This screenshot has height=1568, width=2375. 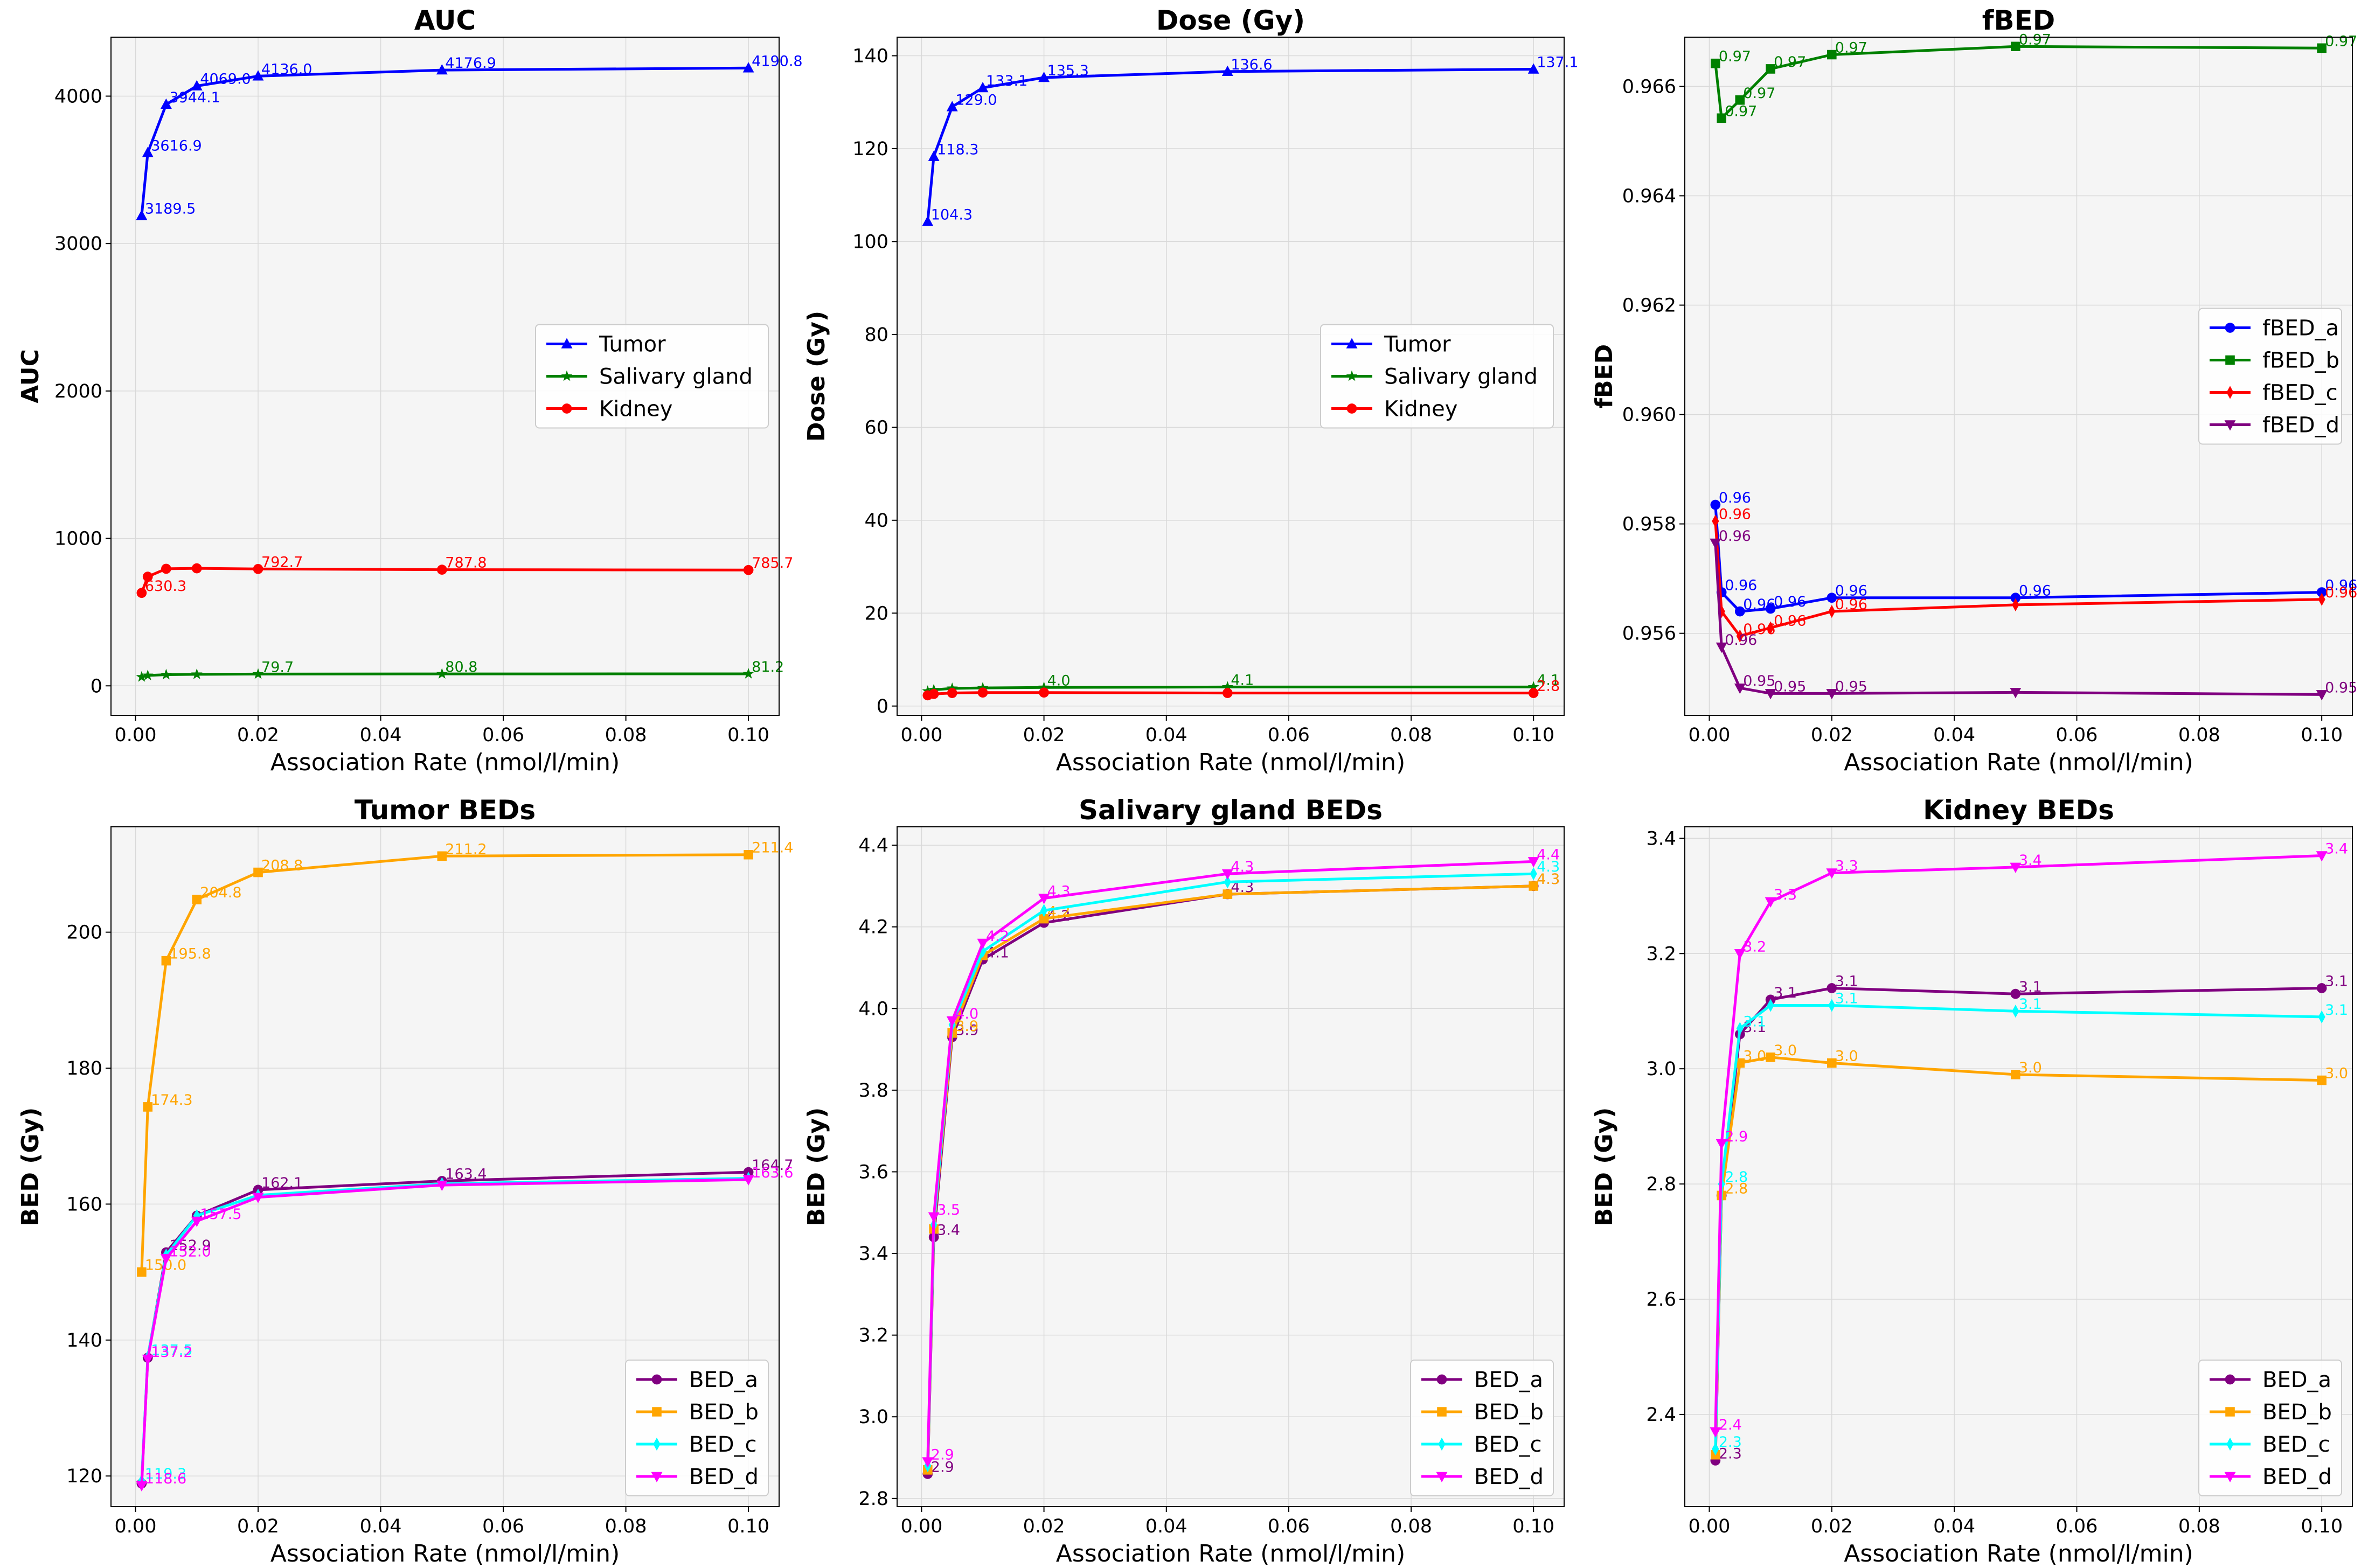 I want to click on data-label: 4.1, so click(x=1242, y=680).